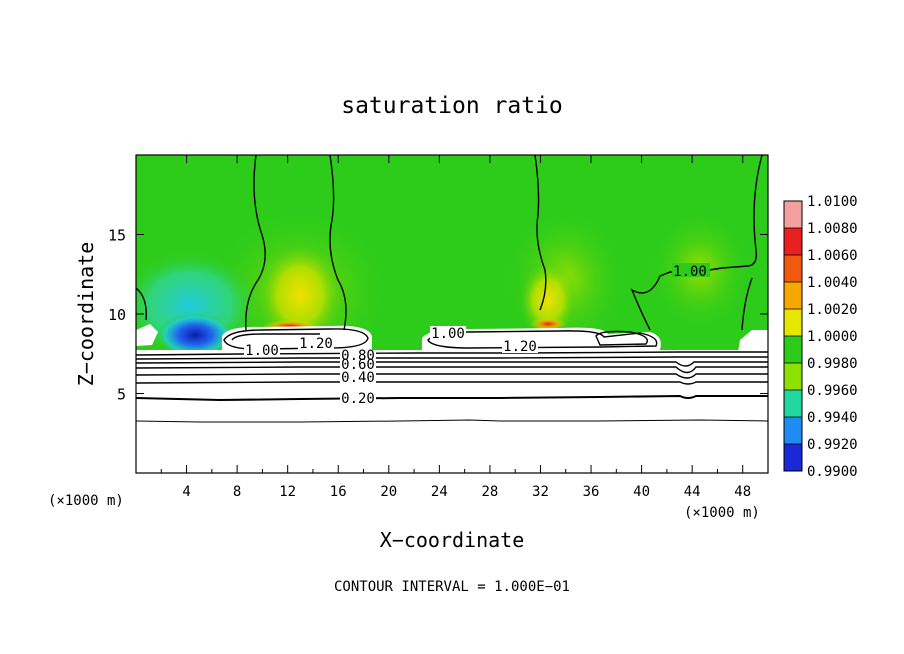 The height and width of the screenshot is (654, 904). Describe the element at coordinates (641, 492) in the screenshot. I see `x-tick-label: 40` at that location.